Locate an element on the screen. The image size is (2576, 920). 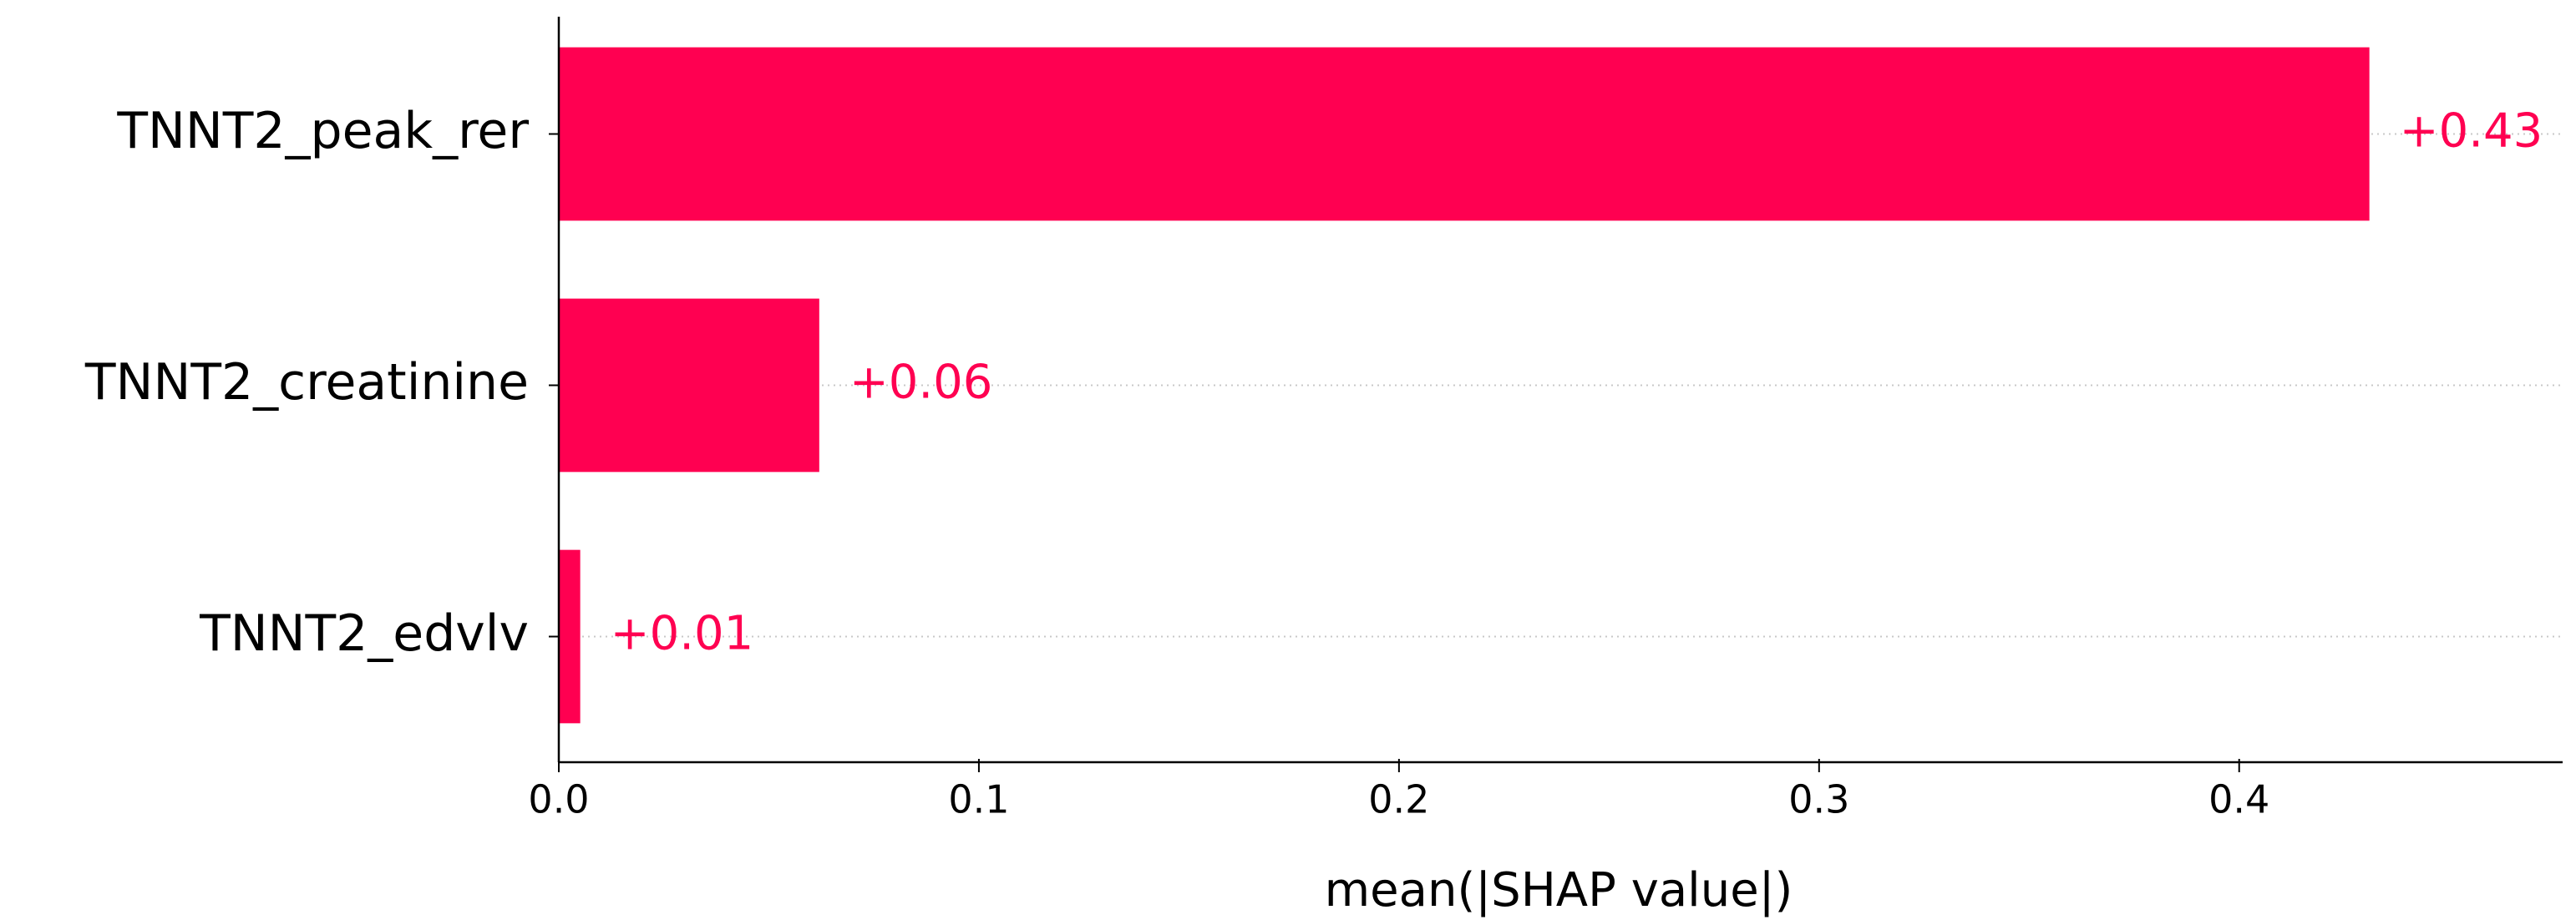
value-label: +0.06 is located at coordinates (921, 383).